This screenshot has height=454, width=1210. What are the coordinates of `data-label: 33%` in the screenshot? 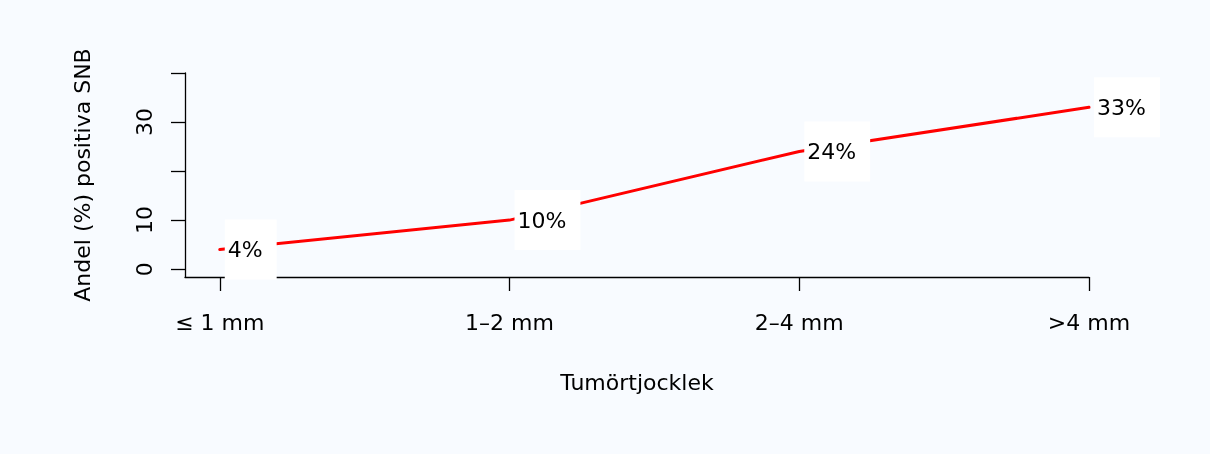 It's located at (1121, 107).